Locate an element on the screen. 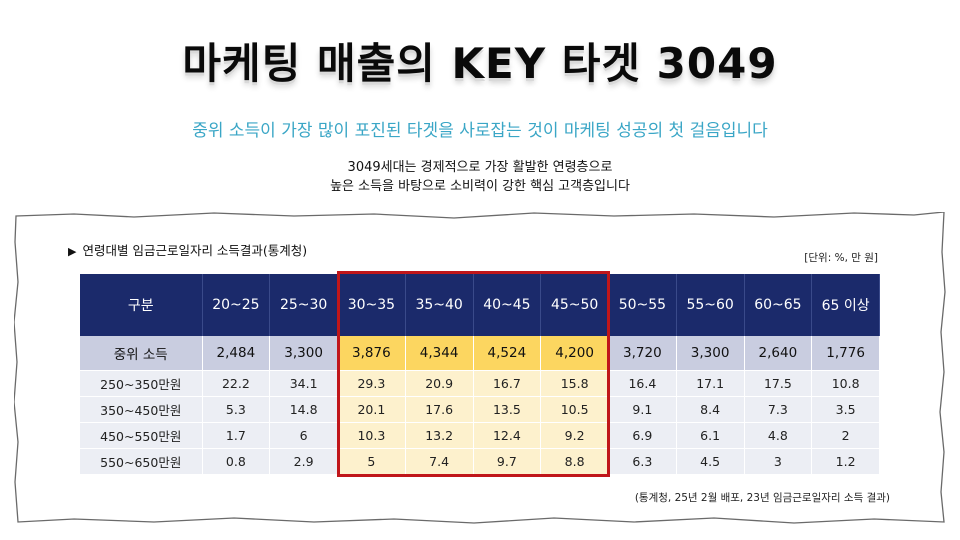 Image resolution: width=960 pixels, height=540 pixels. table-cell: 15.8 is located at coordinates (574, 383).